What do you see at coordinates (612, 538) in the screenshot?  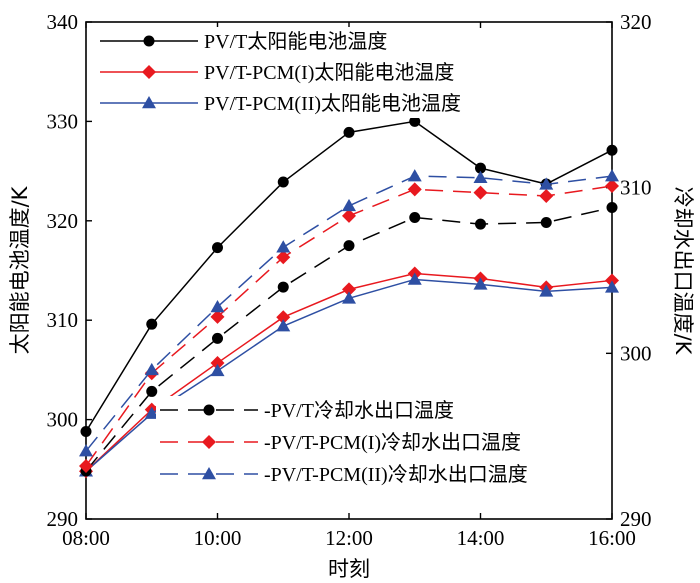 I see `x-tick-label: 16:00` at bounding box center [612, 538].